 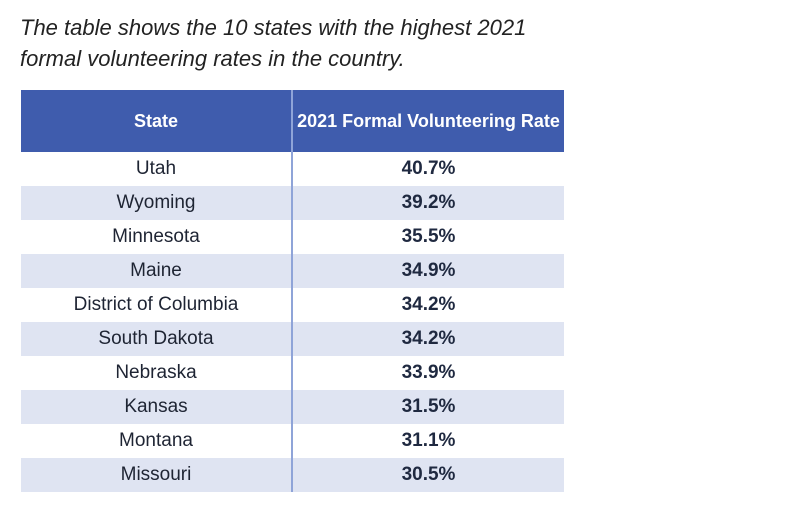 I want to click on table-header: State 2021 Formal Volunteering Rate, so click(x=292, y=121).